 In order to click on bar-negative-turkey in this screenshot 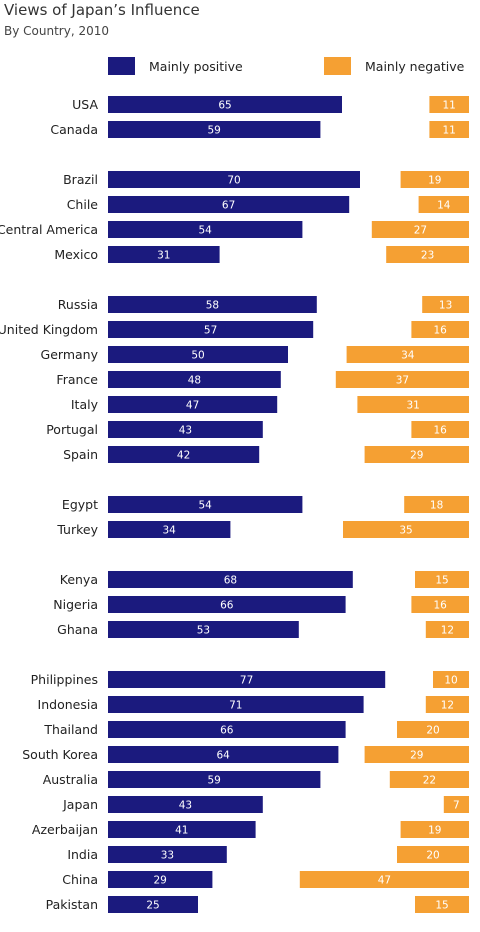, I will do `click(406, 529)`.